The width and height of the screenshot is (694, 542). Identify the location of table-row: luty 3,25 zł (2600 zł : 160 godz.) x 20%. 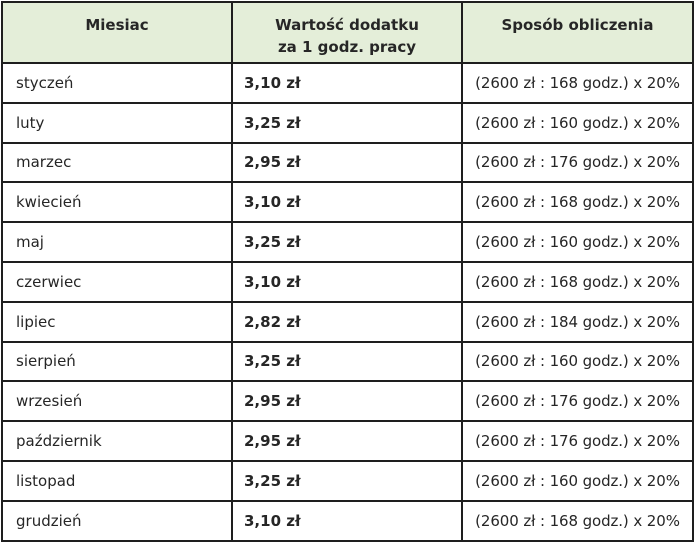
(347, 122).